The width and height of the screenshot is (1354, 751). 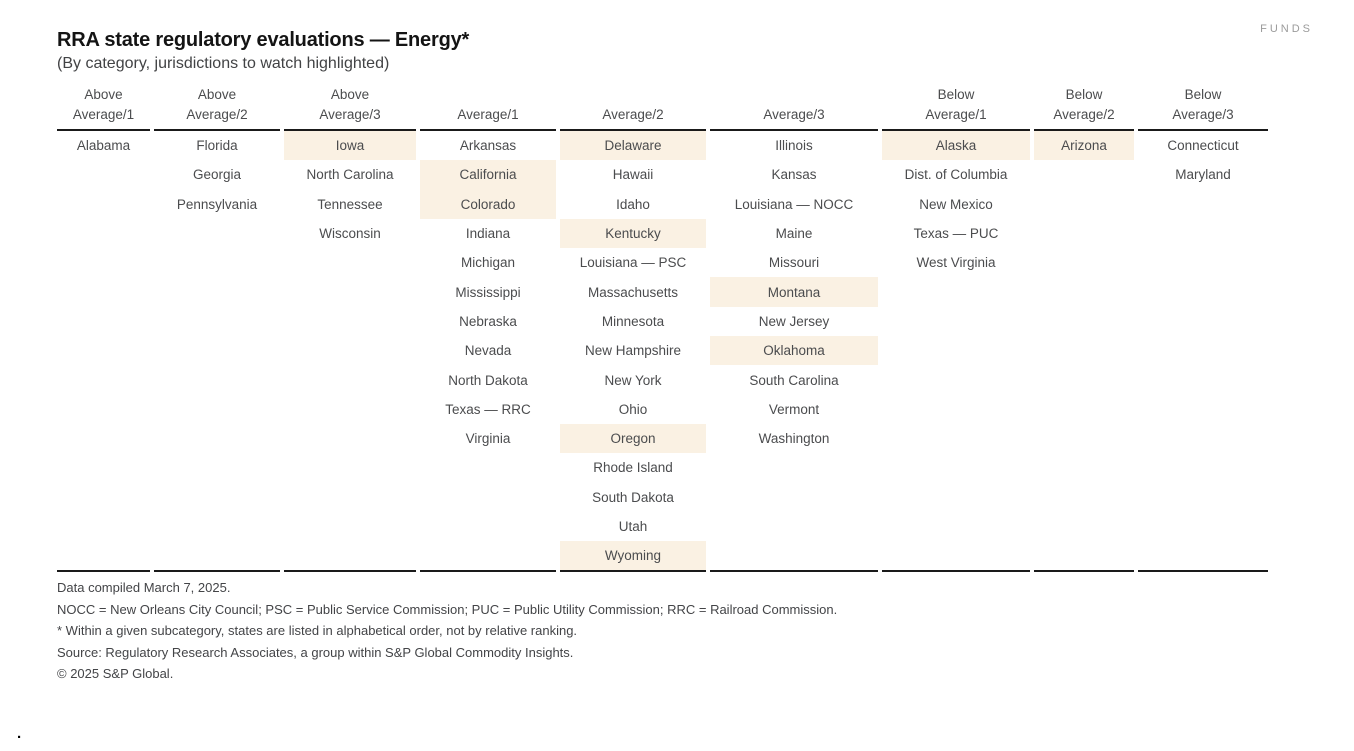 I want to click on state-cell: Mississippi, so click(x=488, y=292).